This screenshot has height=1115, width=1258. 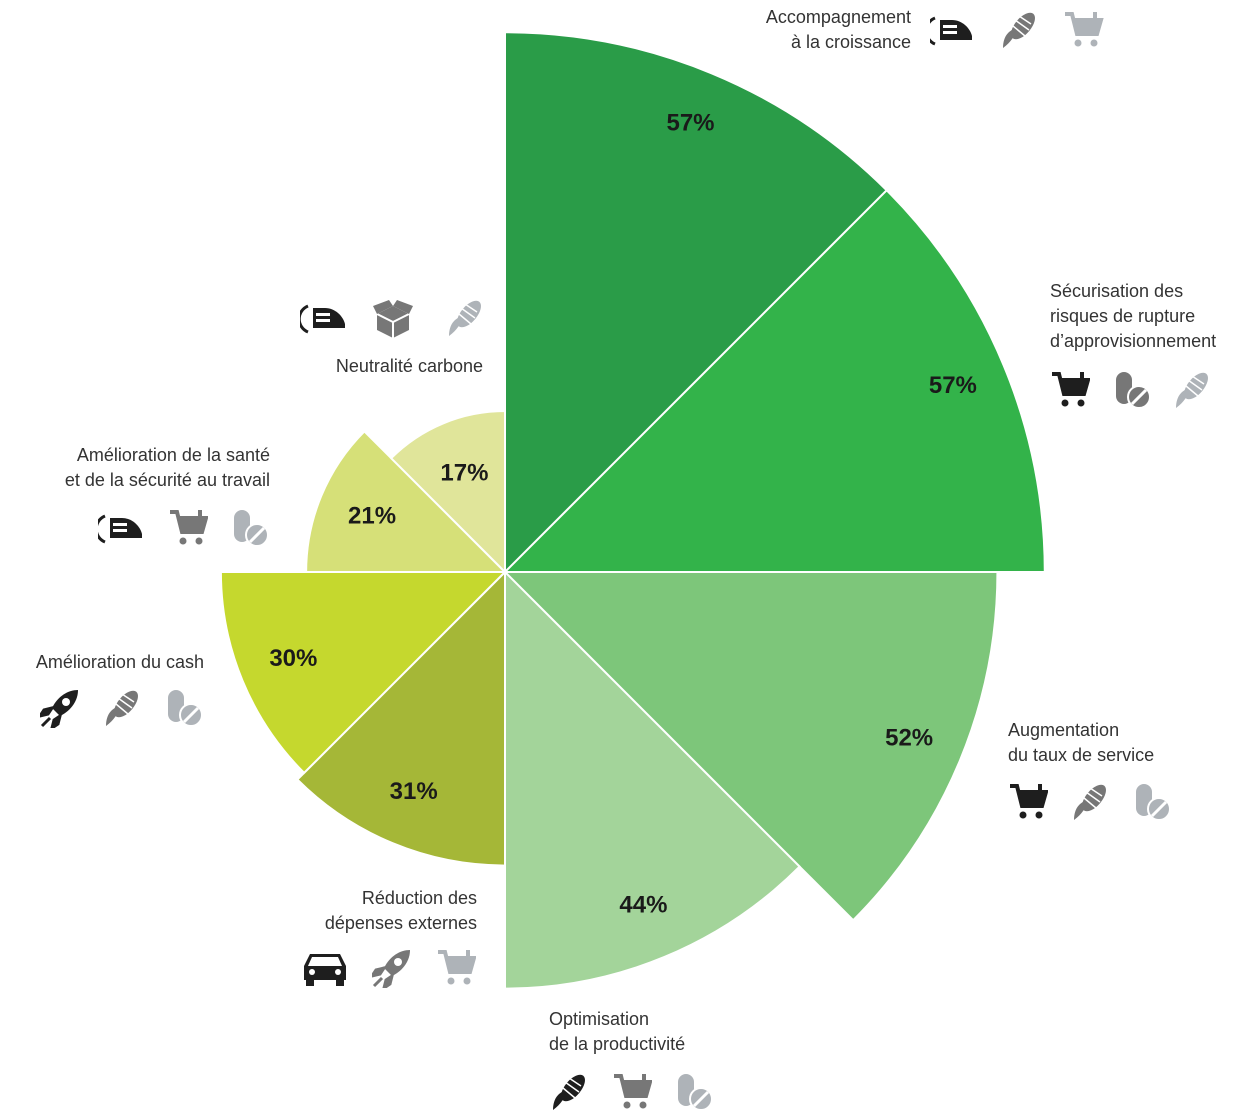 What do you see at coordinates (643, 904) in the screenshot?
I see `value-label: 44%` at bounding box center [643, 904].